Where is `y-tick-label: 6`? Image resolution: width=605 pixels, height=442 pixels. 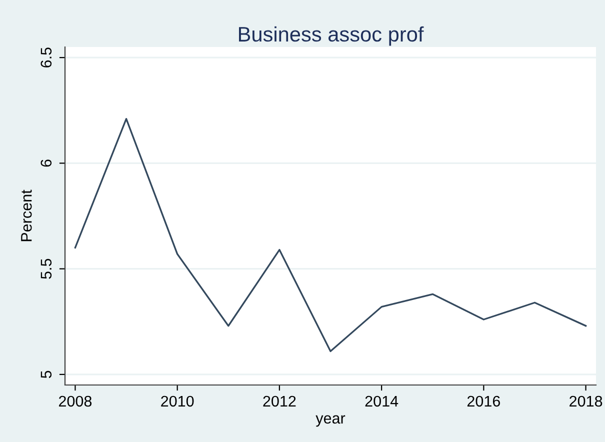 y-tick-label: 6 is located at coordinates (46, 163).